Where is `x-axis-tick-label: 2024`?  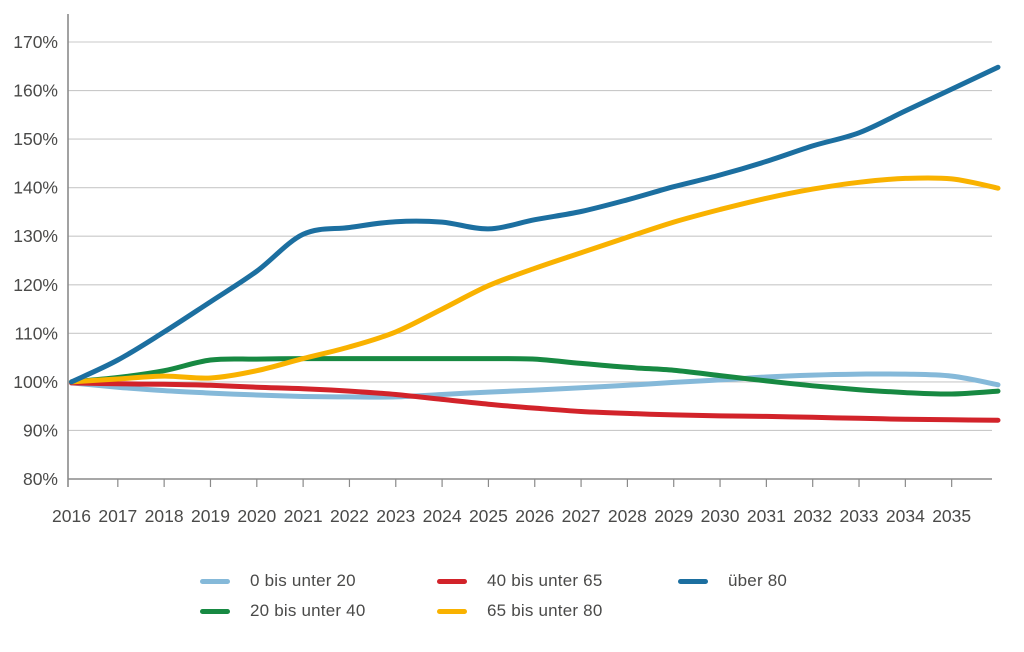
x-axis-tick-label: 2024 is located at coordinates (442, 516).